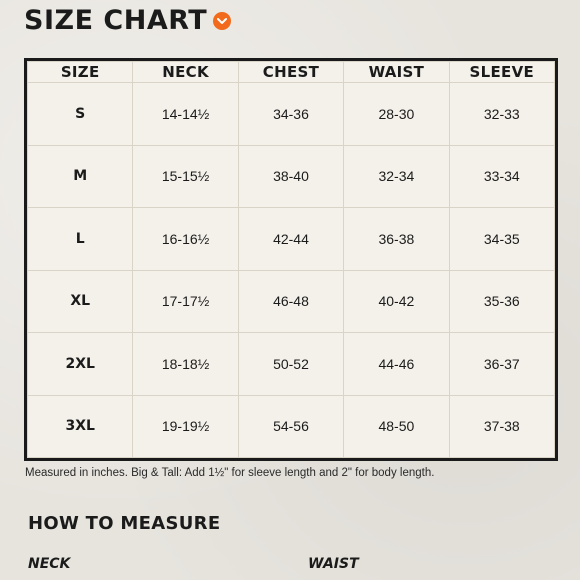 The width and height of the screenshot is (580, 580). What do you see at coordinates (116, 20) in the screenshot?
I see `page-title: SIZE CHART` at bounding box center [116, 20].